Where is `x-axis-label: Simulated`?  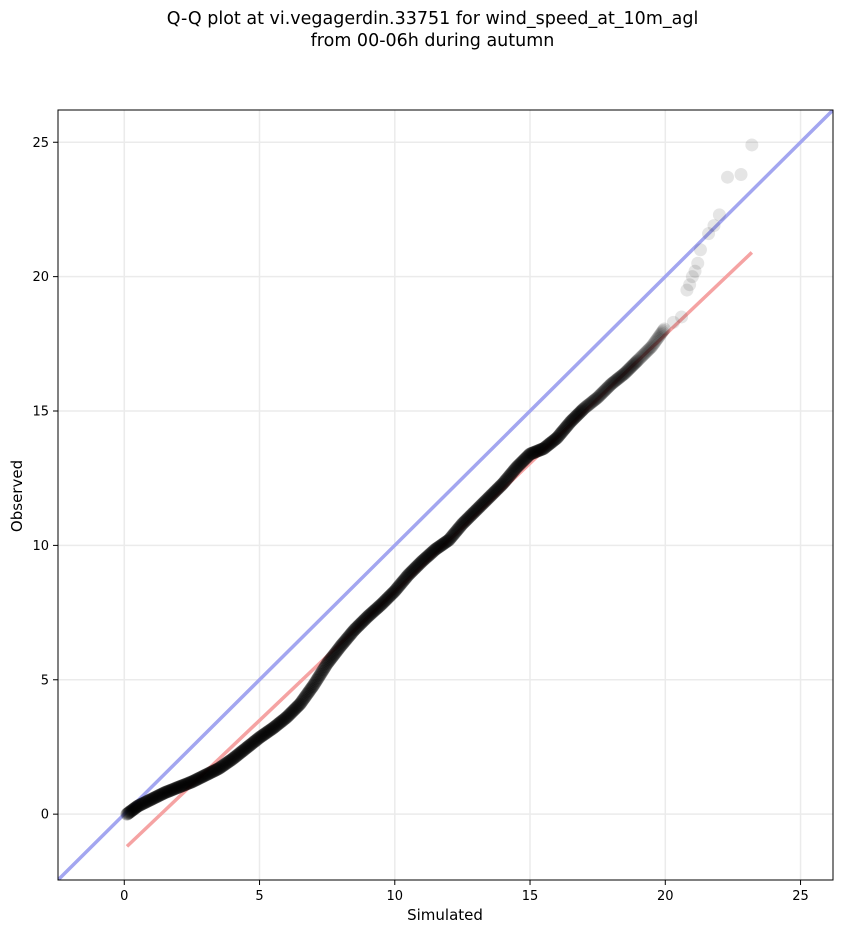 x-axis-label: Simulated is located at coordinates (445, 915).